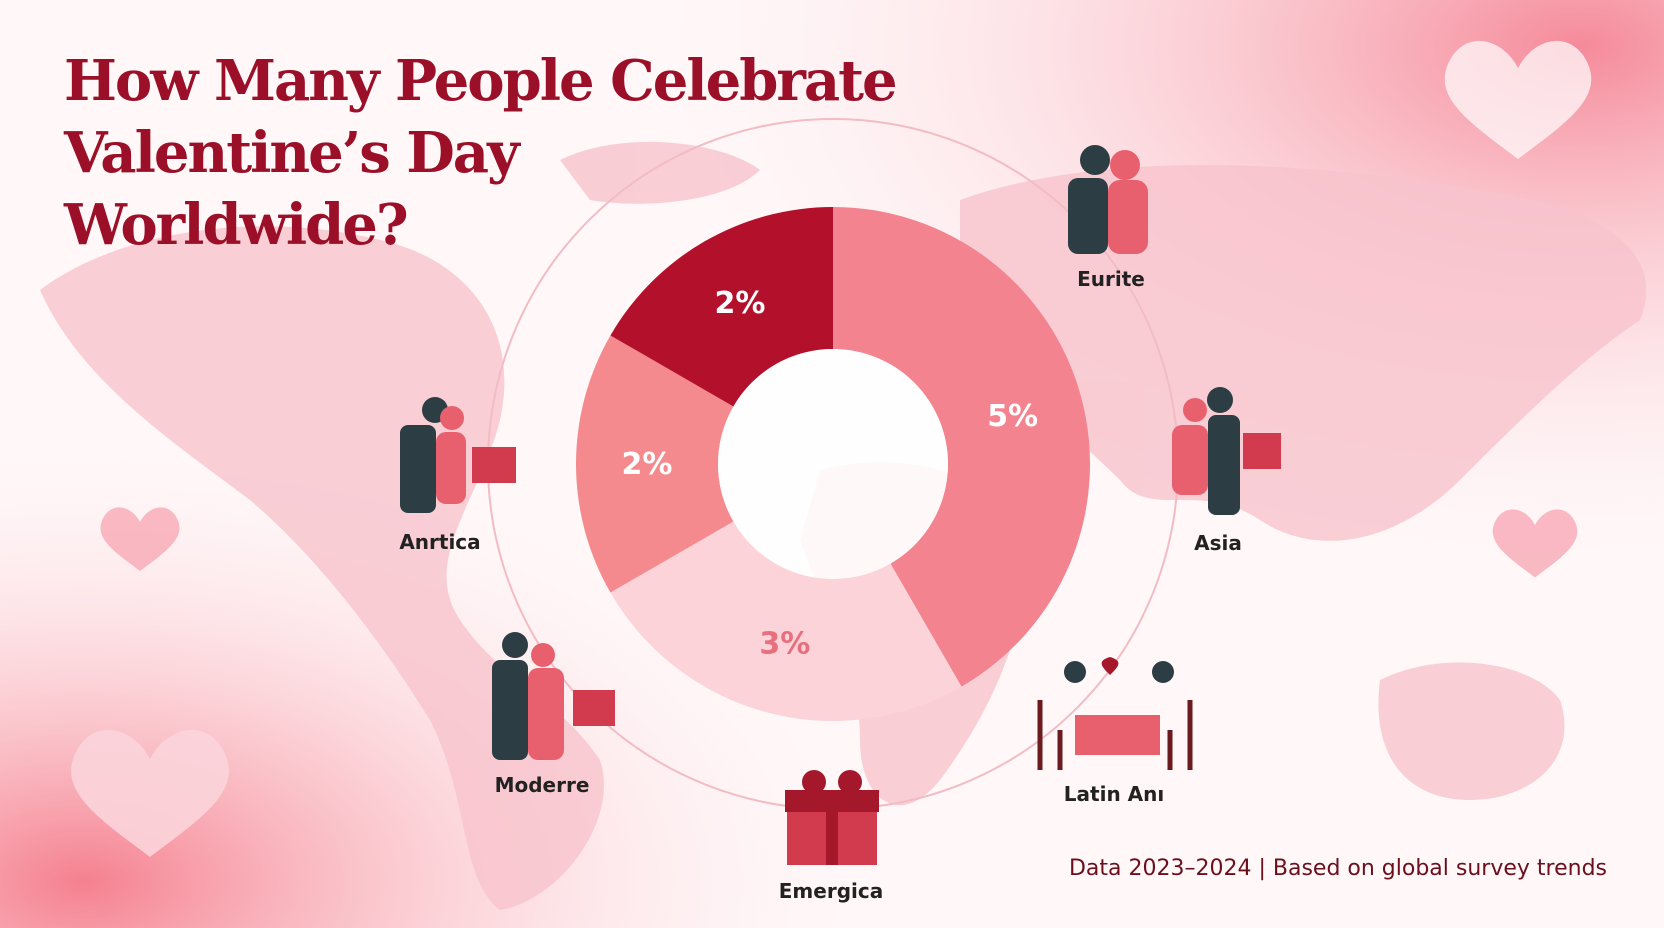  Describe the element at coordinates (542, 785) in the screenshot. I see `region-label: Moderre` at that location.